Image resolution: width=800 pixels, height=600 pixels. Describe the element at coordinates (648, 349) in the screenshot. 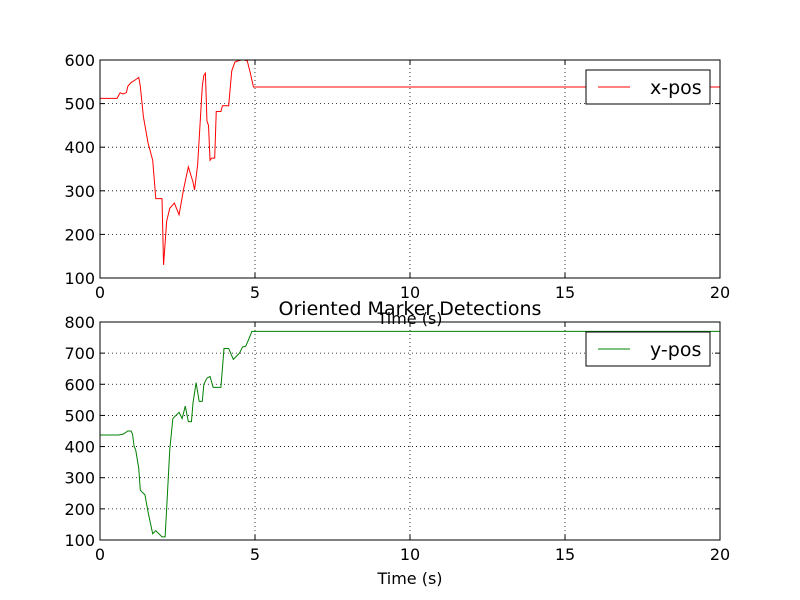

I see `legend: y-pos` at that location.